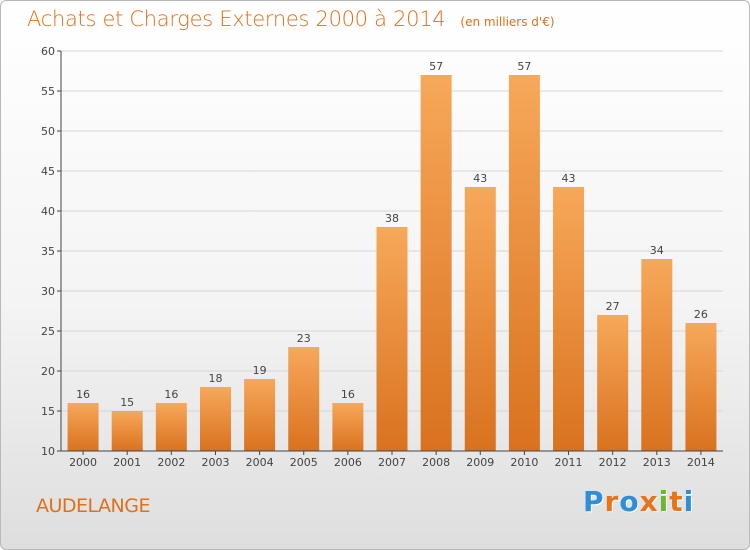 The image size is (750, 550). What do you see at coordinates (480, 462) in the screenshot?
I see `x-tick-label: 2009` at bounding box center [480, 462].